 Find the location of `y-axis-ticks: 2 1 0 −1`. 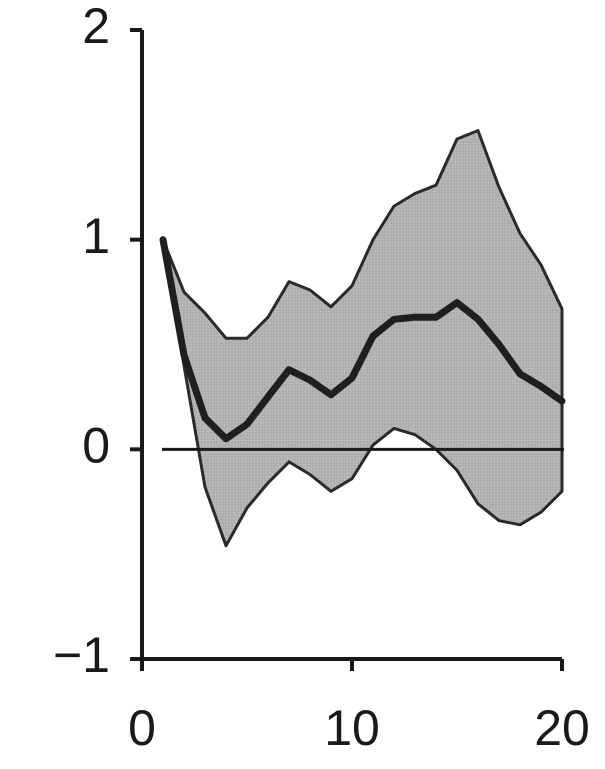

y-axis-ticks: 2 1 0 −1 is located at coordinates (97, 341).